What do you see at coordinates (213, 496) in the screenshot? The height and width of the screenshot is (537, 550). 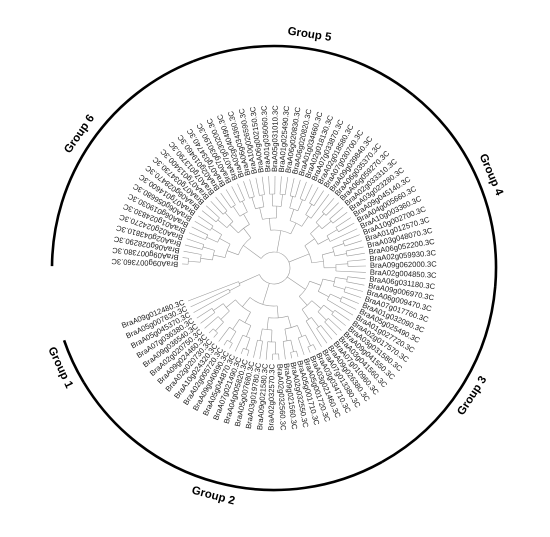 I see `group-label: Group 2` at bounding box center [213, 496].